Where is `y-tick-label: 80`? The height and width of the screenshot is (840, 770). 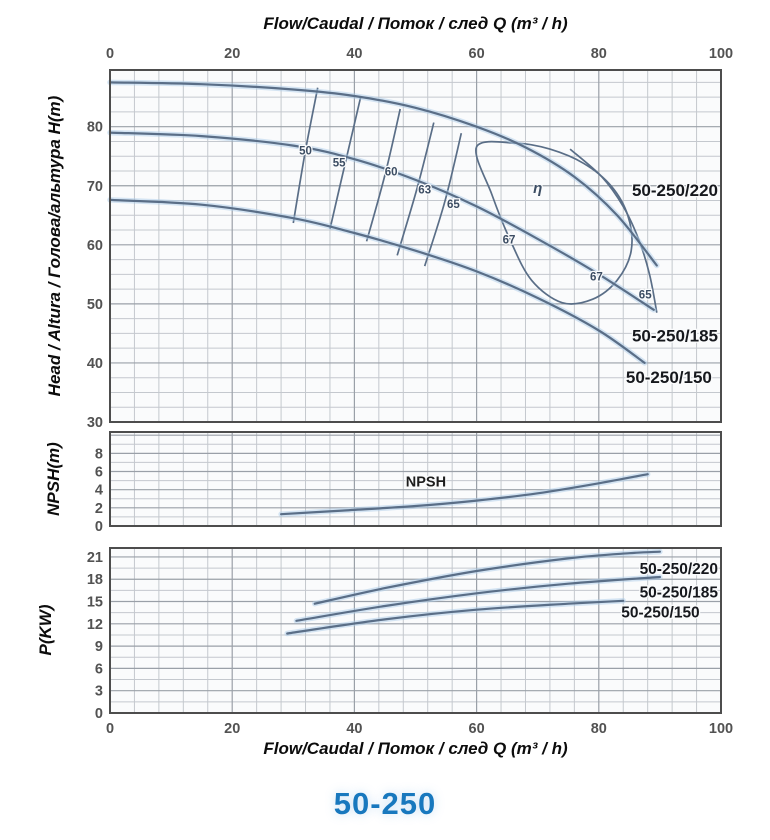
y-tick-label: 80 is located at coordinates (95, 128).